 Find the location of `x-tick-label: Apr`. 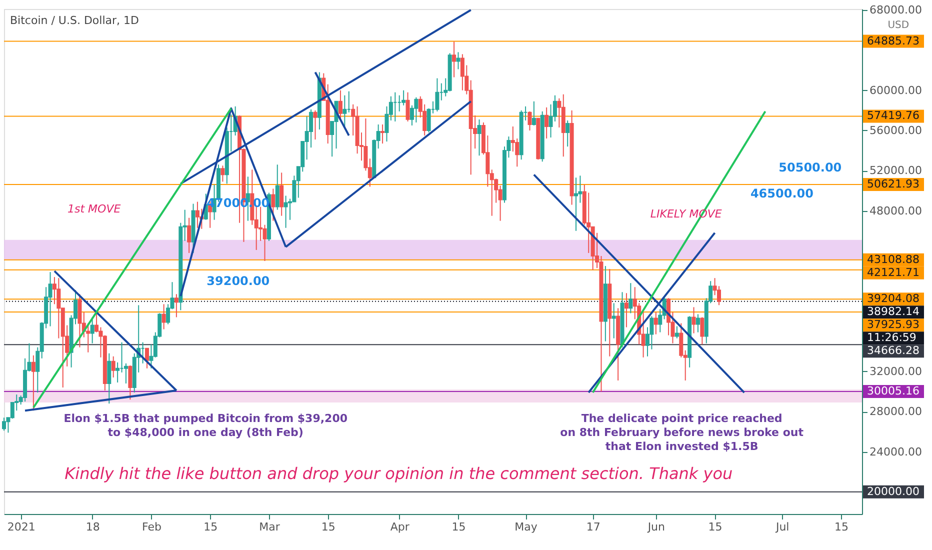

x-tick-label: Apr is located at coordinates (400, 527).